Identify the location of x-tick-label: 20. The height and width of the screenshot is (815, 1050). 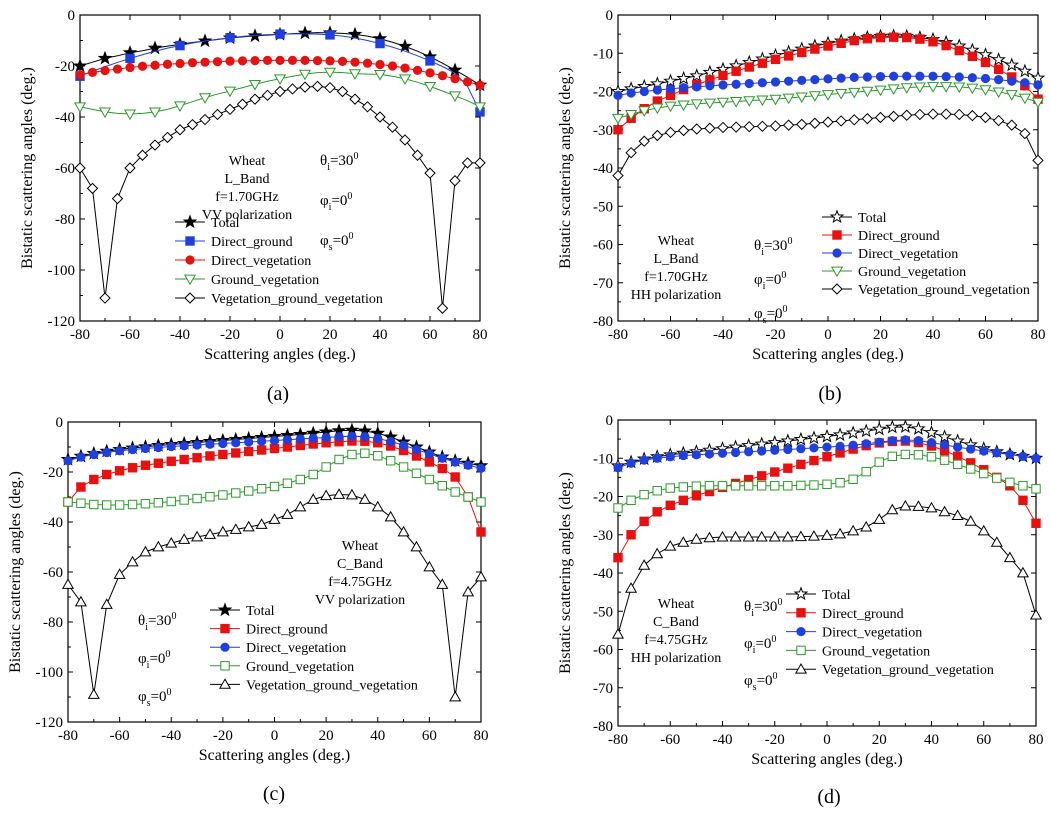
(879, 740).